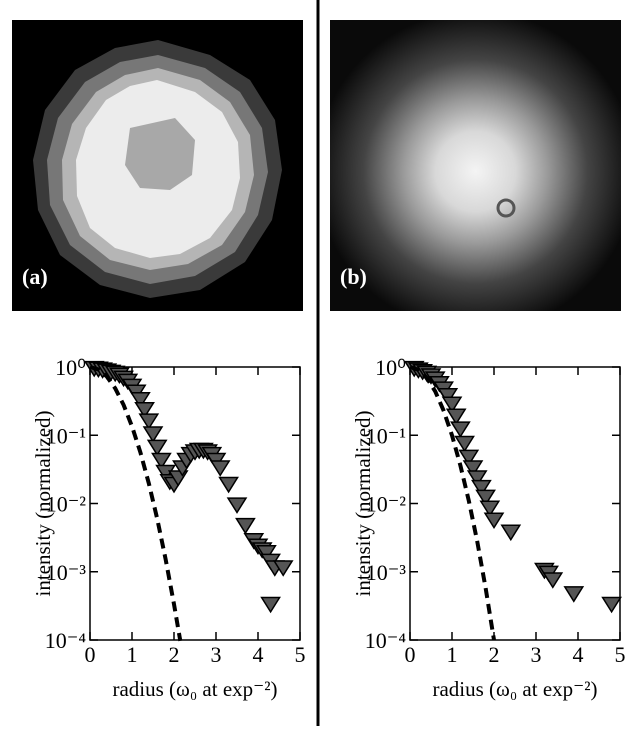  Describe the element at coordinates (353, 276) in the screenshot. I see `panel-label: (b)` at that location.